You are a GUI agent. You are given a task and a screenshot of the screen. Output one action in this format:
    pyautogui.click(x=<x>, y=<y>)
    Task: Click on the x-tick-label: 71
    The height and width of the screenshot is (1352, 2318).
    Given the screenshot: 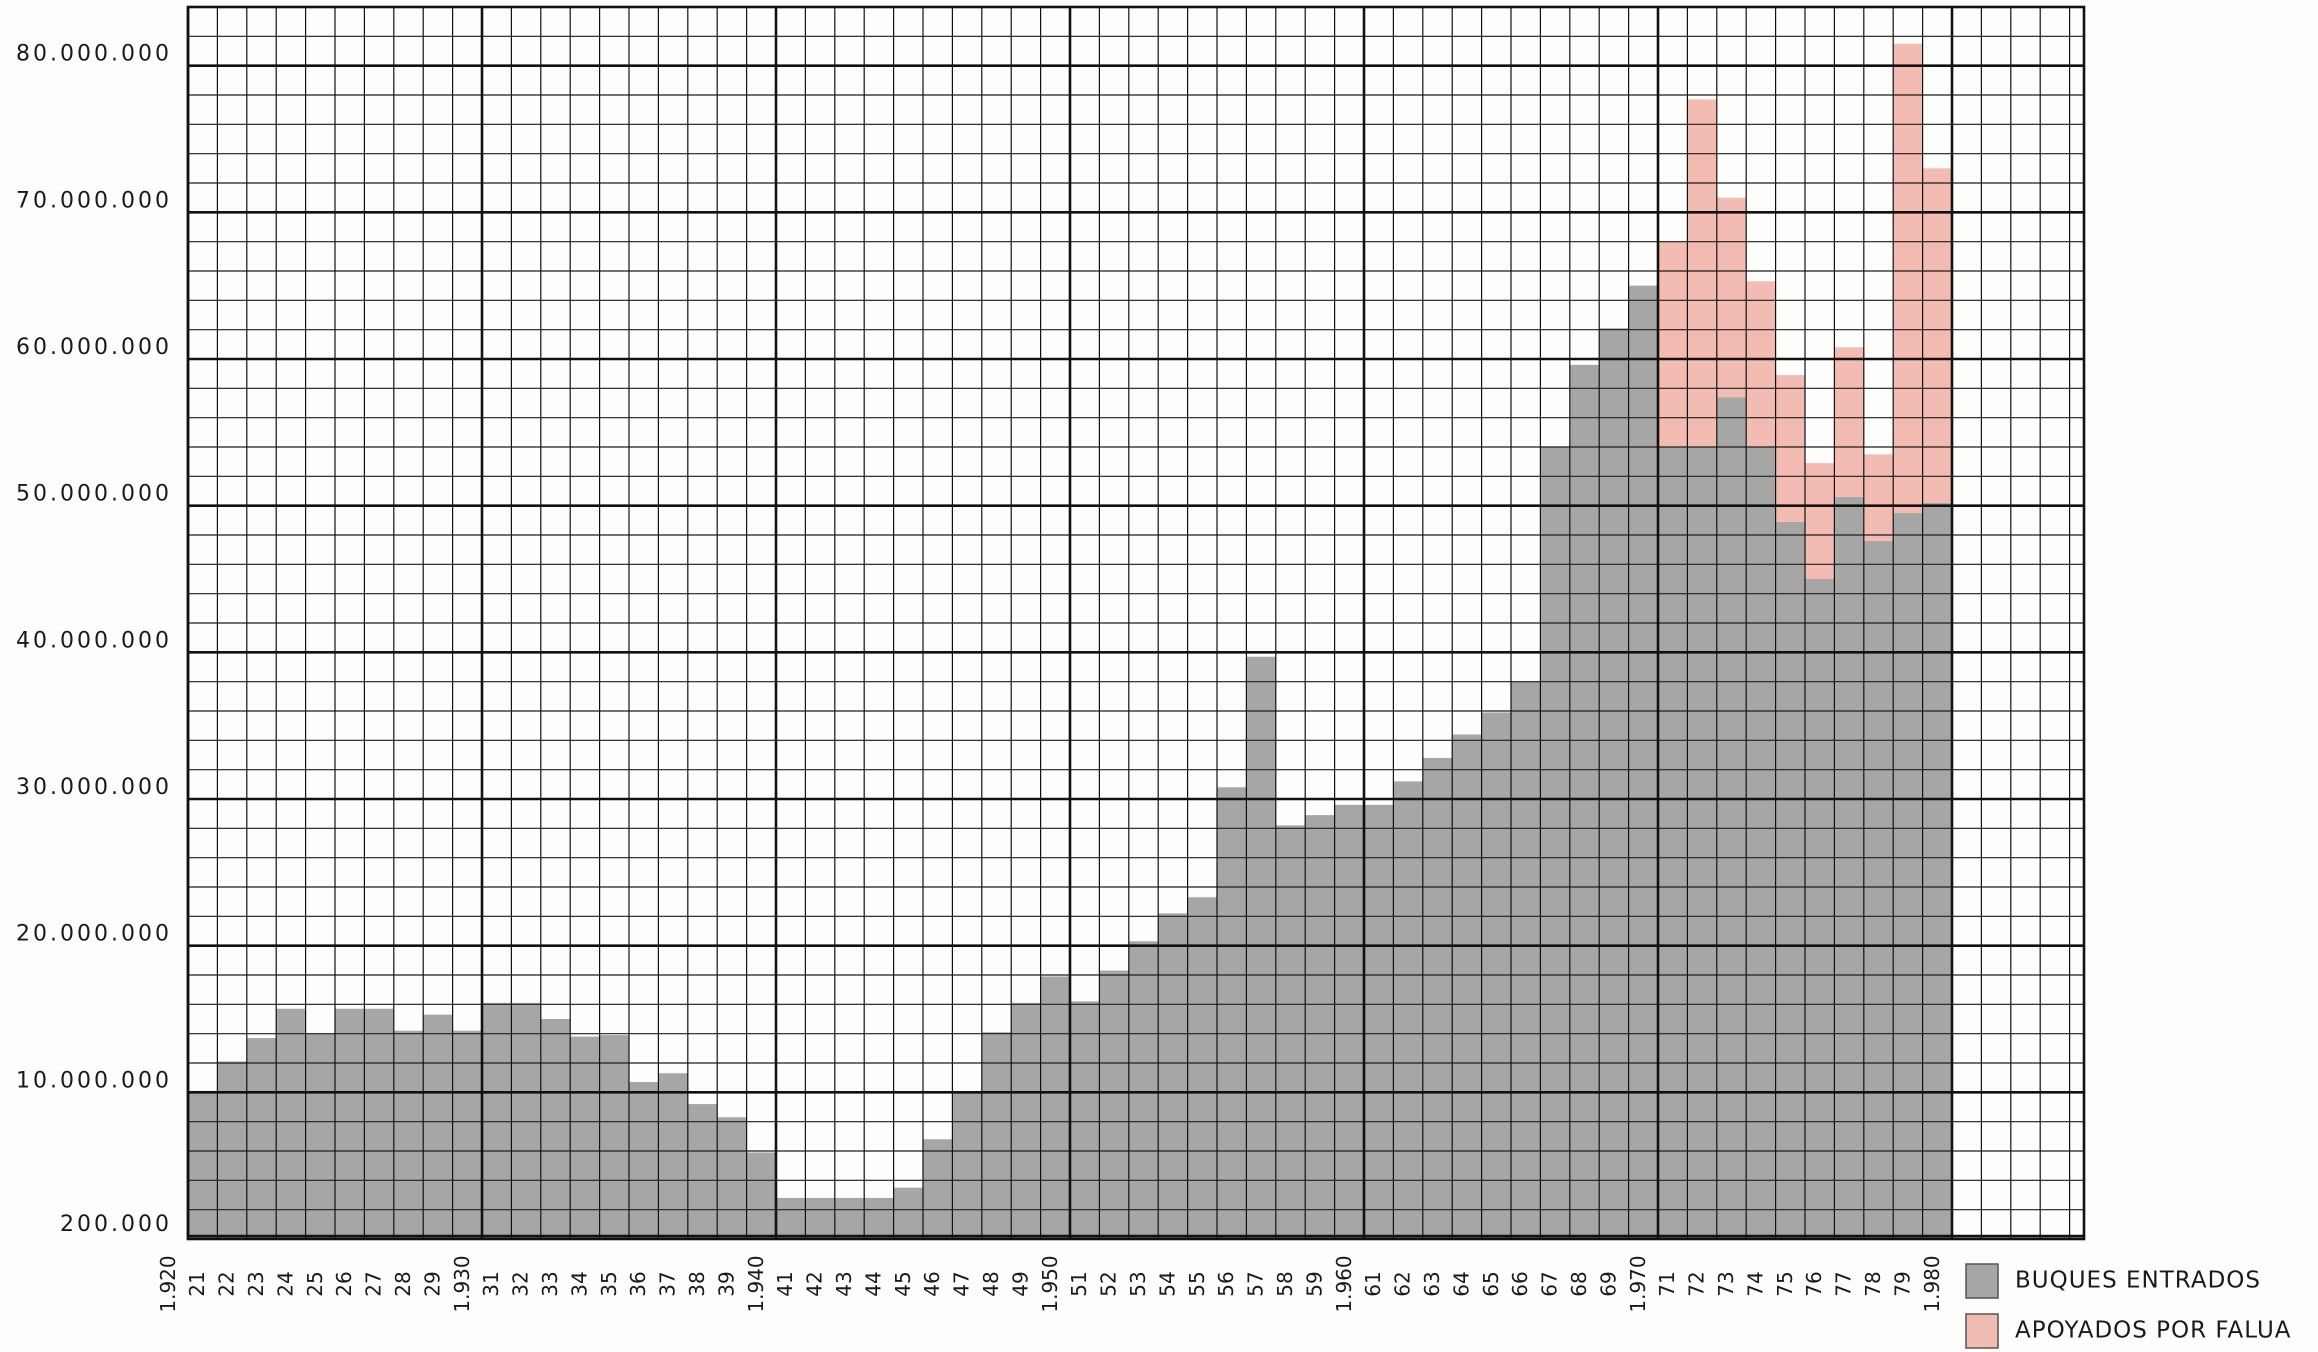 What is the action you would take?
    pyautogui.click(x=1667, y=1283)
    